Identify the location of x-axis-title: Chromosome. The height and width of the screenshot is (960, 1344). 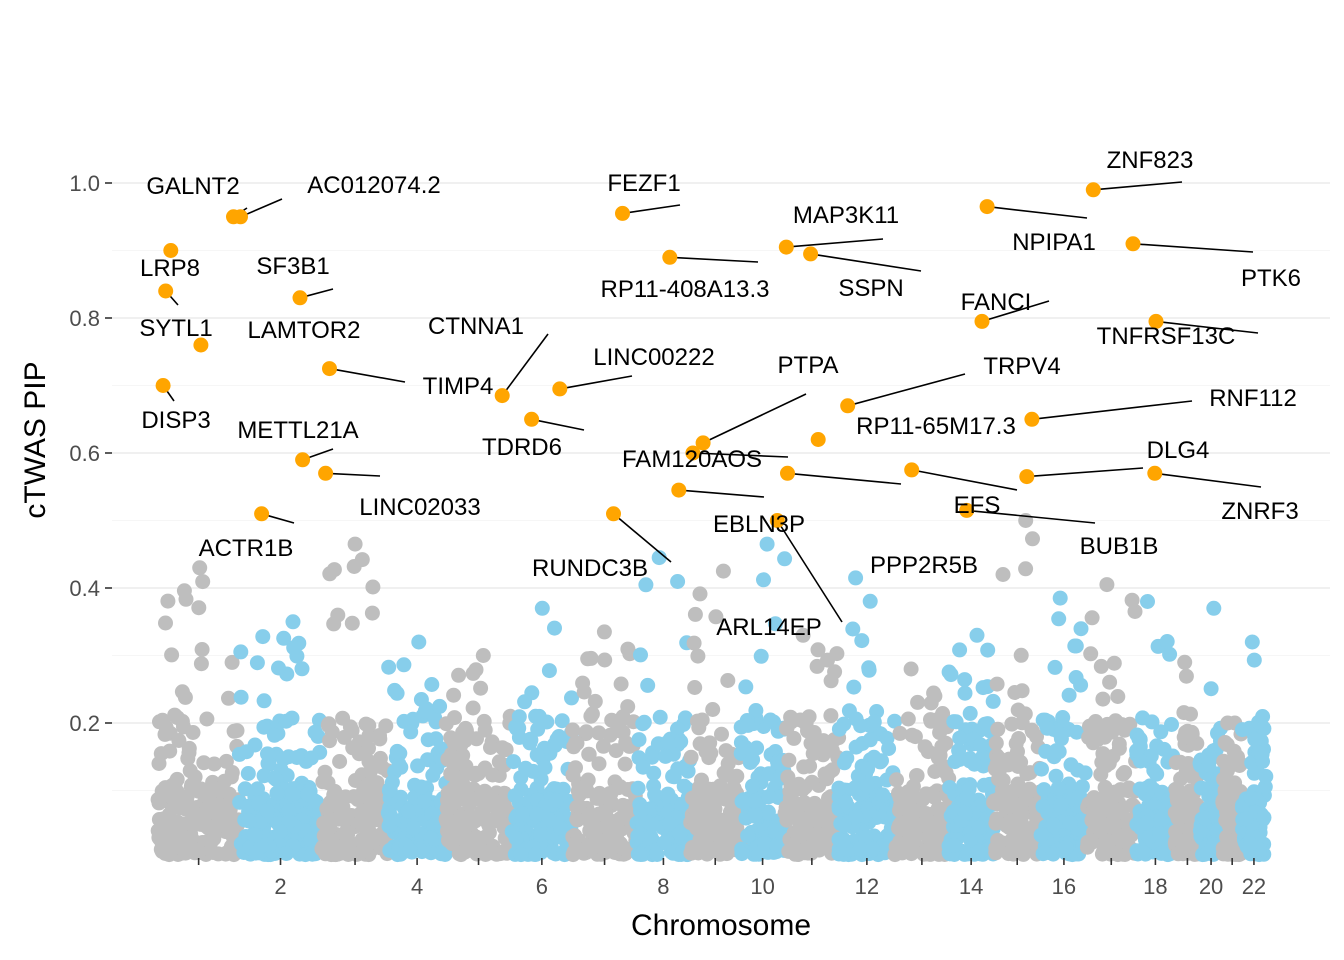
(721, 925).